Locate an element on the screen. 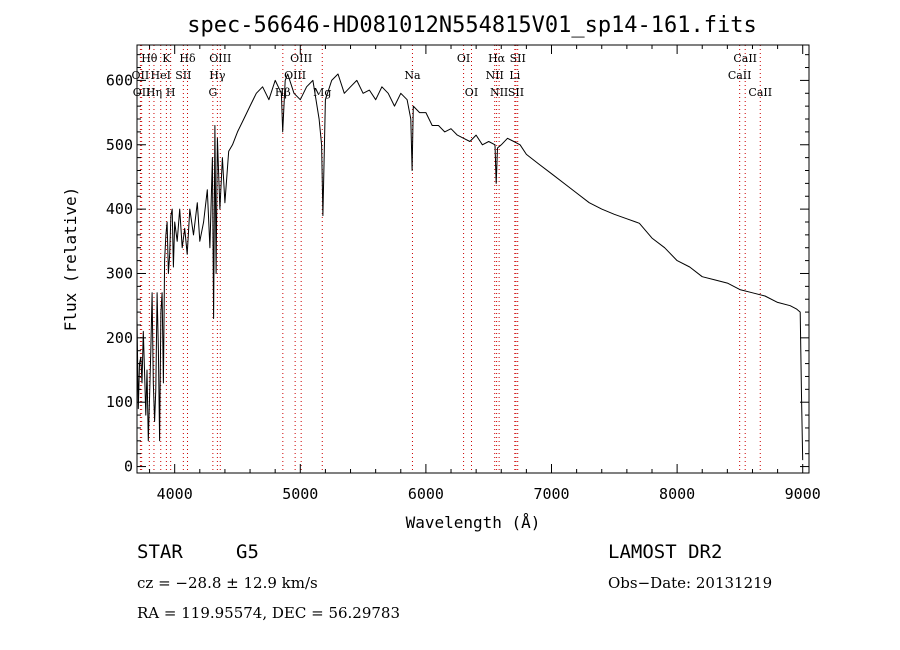  x-tick-label: 7000 is located at coordinates (551, 494).